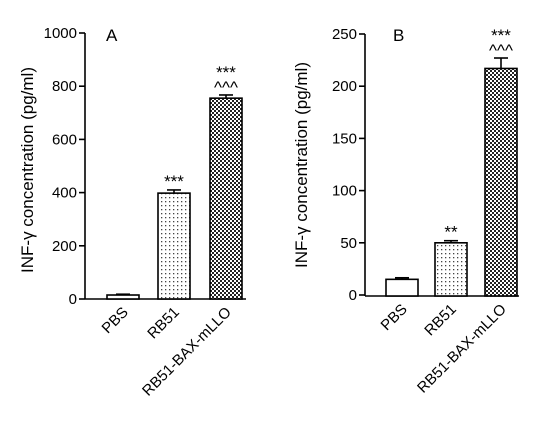 The width and height of the screenshot is (550, 446). I want to click on y-tick-label: 150, so click(344, 138).